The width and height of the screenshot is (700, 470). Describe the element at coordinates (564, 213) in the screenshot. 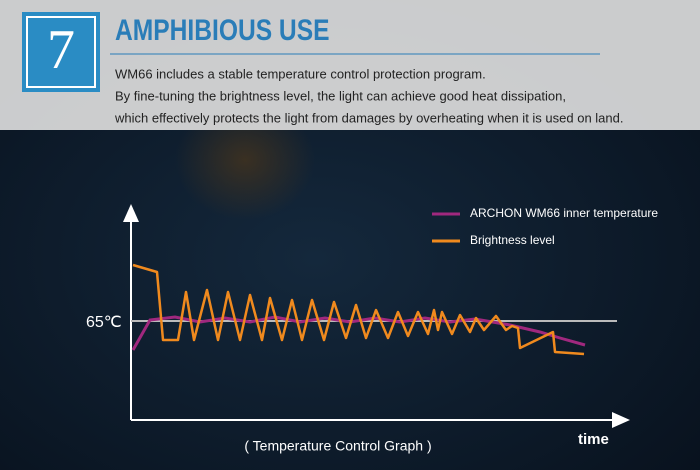

I see `legend-label: ARCHON WM66 inner temperature` at that location.